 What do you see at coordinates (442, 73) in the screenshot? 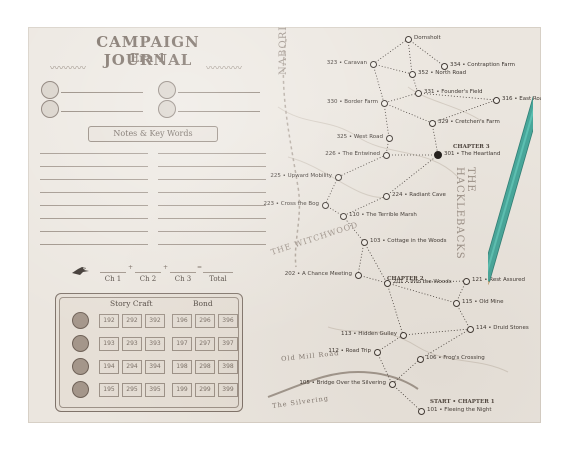
I see `location-label-352: 352 • North Road` at bounding box center [442, 73].